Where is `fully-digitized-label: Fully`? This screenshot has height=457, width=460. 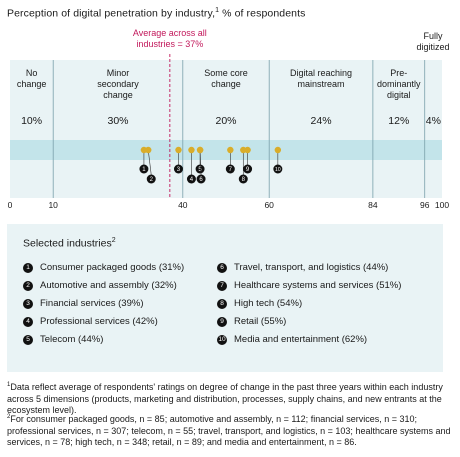 fully-digitized-label: Fully is located at coordinates (433, 36).